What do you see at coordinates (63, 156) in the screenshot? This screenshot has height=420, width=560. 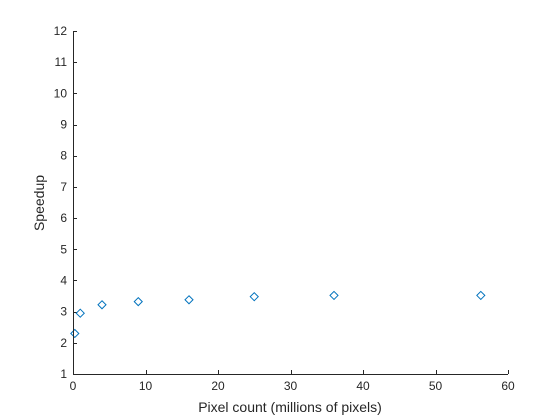 I see `y-tick-label: 8` at bounding box center [63, 156].